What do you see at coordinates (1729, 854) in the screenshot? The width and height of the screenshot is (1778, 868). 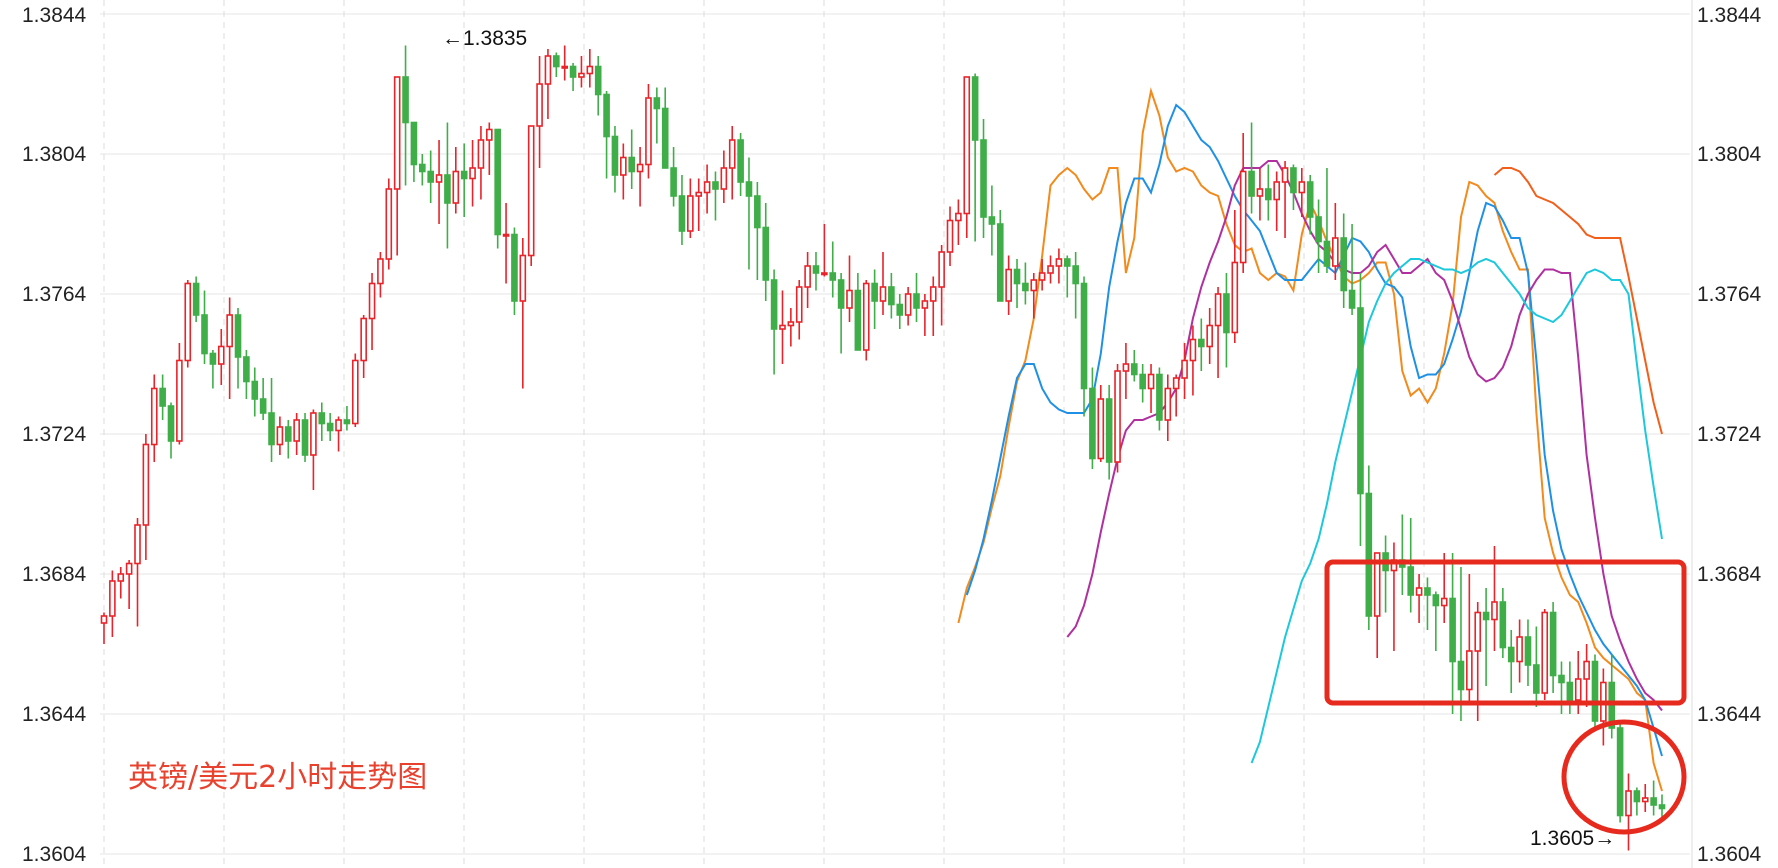 I see `y-tick-label-right: 1.3604` at bounding box center [1729, 854].